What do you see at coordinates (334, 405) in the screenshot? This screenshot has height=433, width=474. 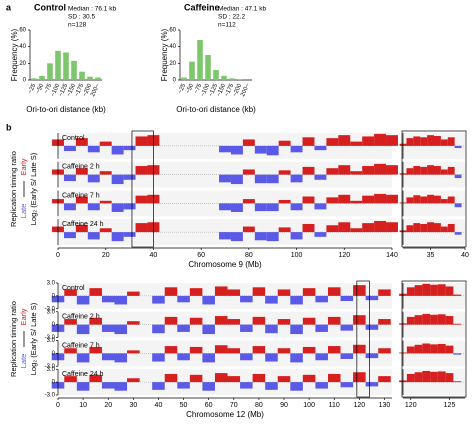 I see `x-tick-label: 110` at bounding box center [334, 405].